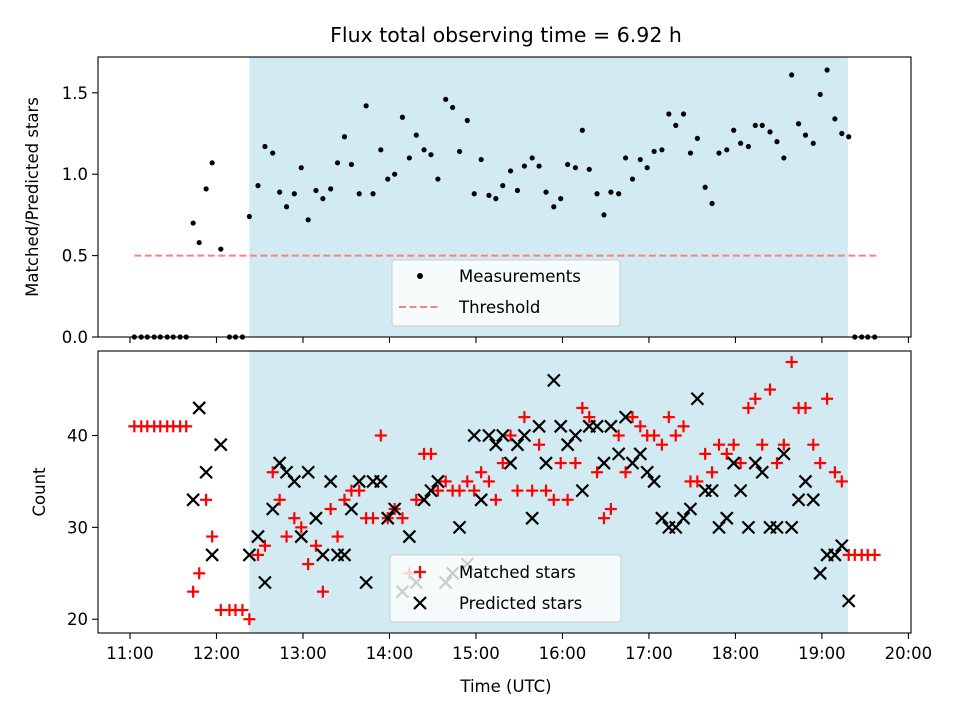 This screenshot has height=720, width=960. Describe the element at coordinates (80, 215) in the screenshot. I see `ratio-y-ticks: 0.0 0.5 1.0 1.5` at that location.